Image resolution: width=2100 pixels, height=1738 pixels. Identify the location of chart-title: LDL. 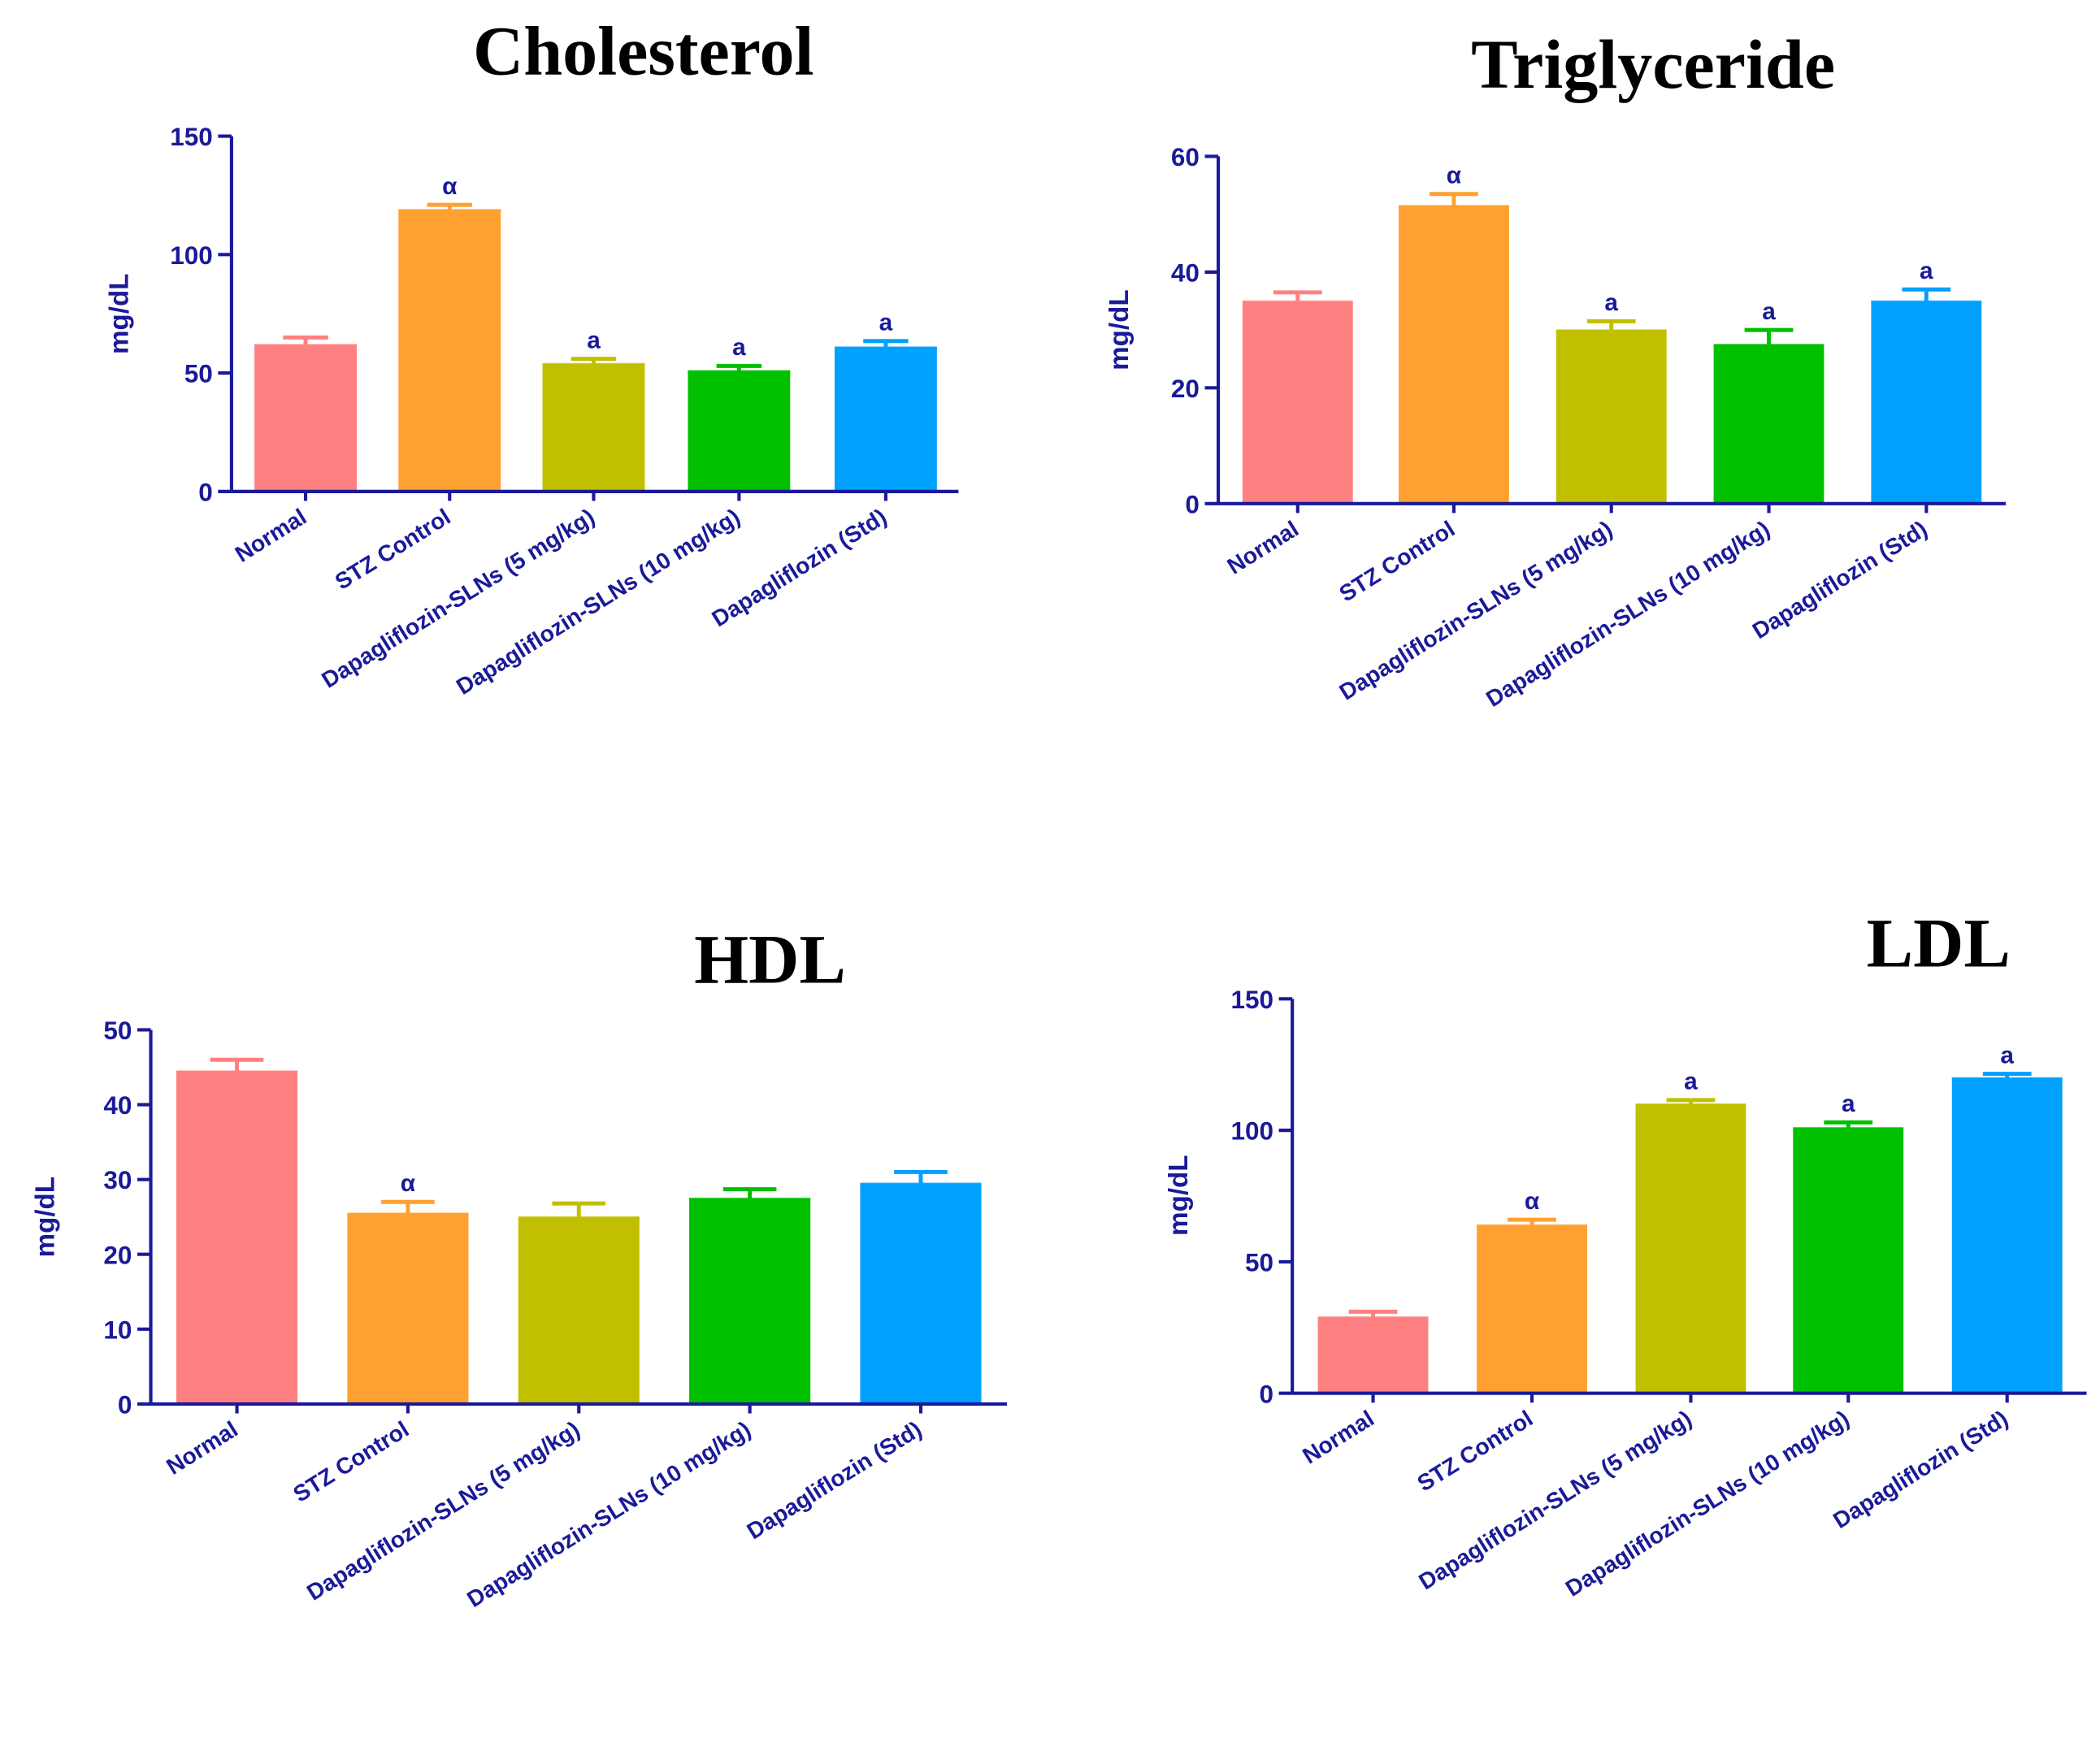
(1939, 943).